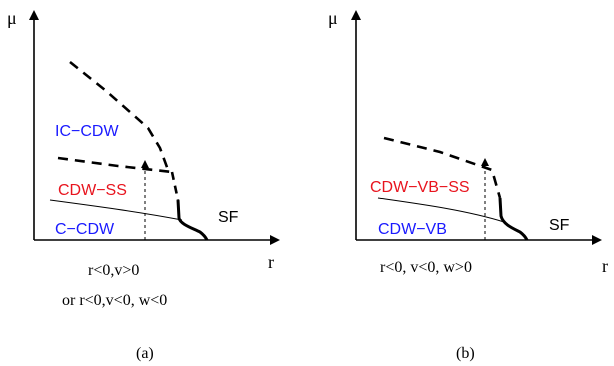  Describe the element at coordinates (85, 229) in the screenshot. I see `region-label-c-cdw: C−CDW` at that location.